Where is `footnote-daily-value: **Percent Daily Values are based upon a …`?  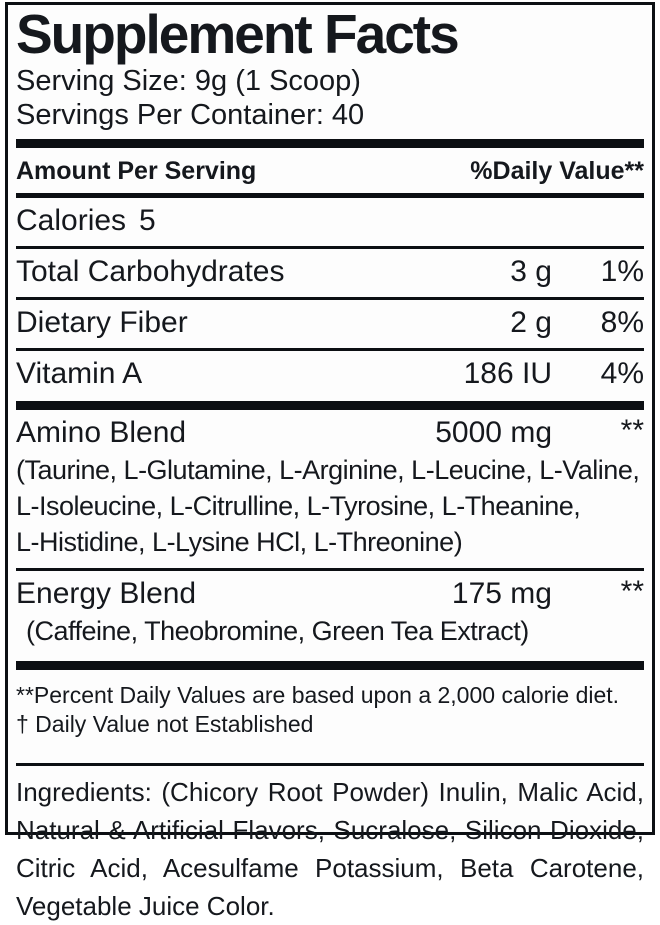 footnote-daily-value: **Percent Daily Values are based upon a … is located at coordinates (318, 695).